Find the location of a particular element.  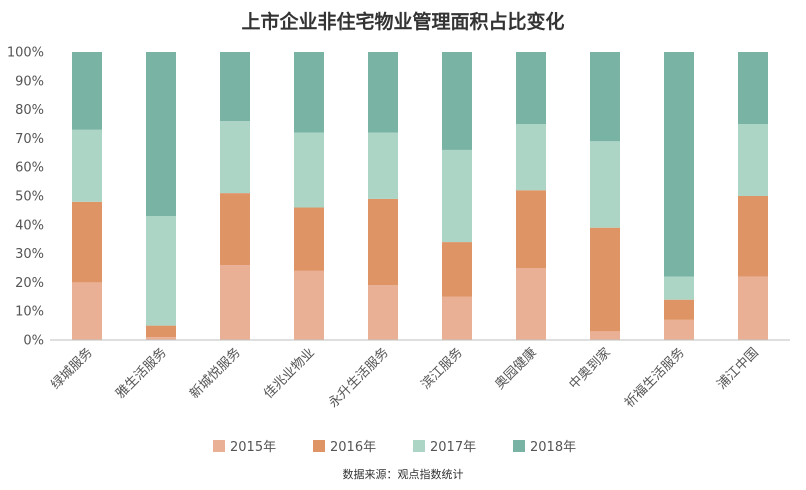

x-tick-label: 奥园健康 is located at coordinates (516, 369).